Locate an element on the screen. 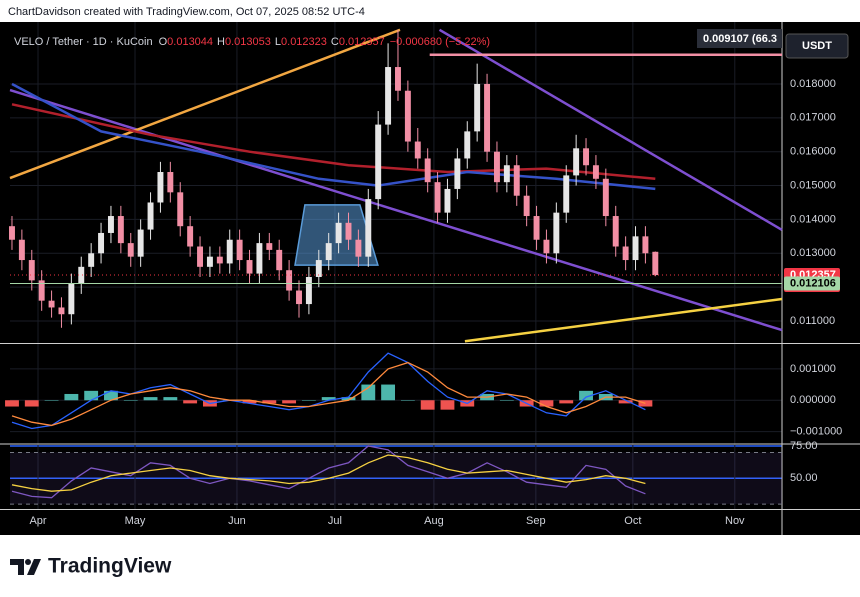 The image size is (860, 597). legend-value: 0.012357 is located at coordinates (362, 42).